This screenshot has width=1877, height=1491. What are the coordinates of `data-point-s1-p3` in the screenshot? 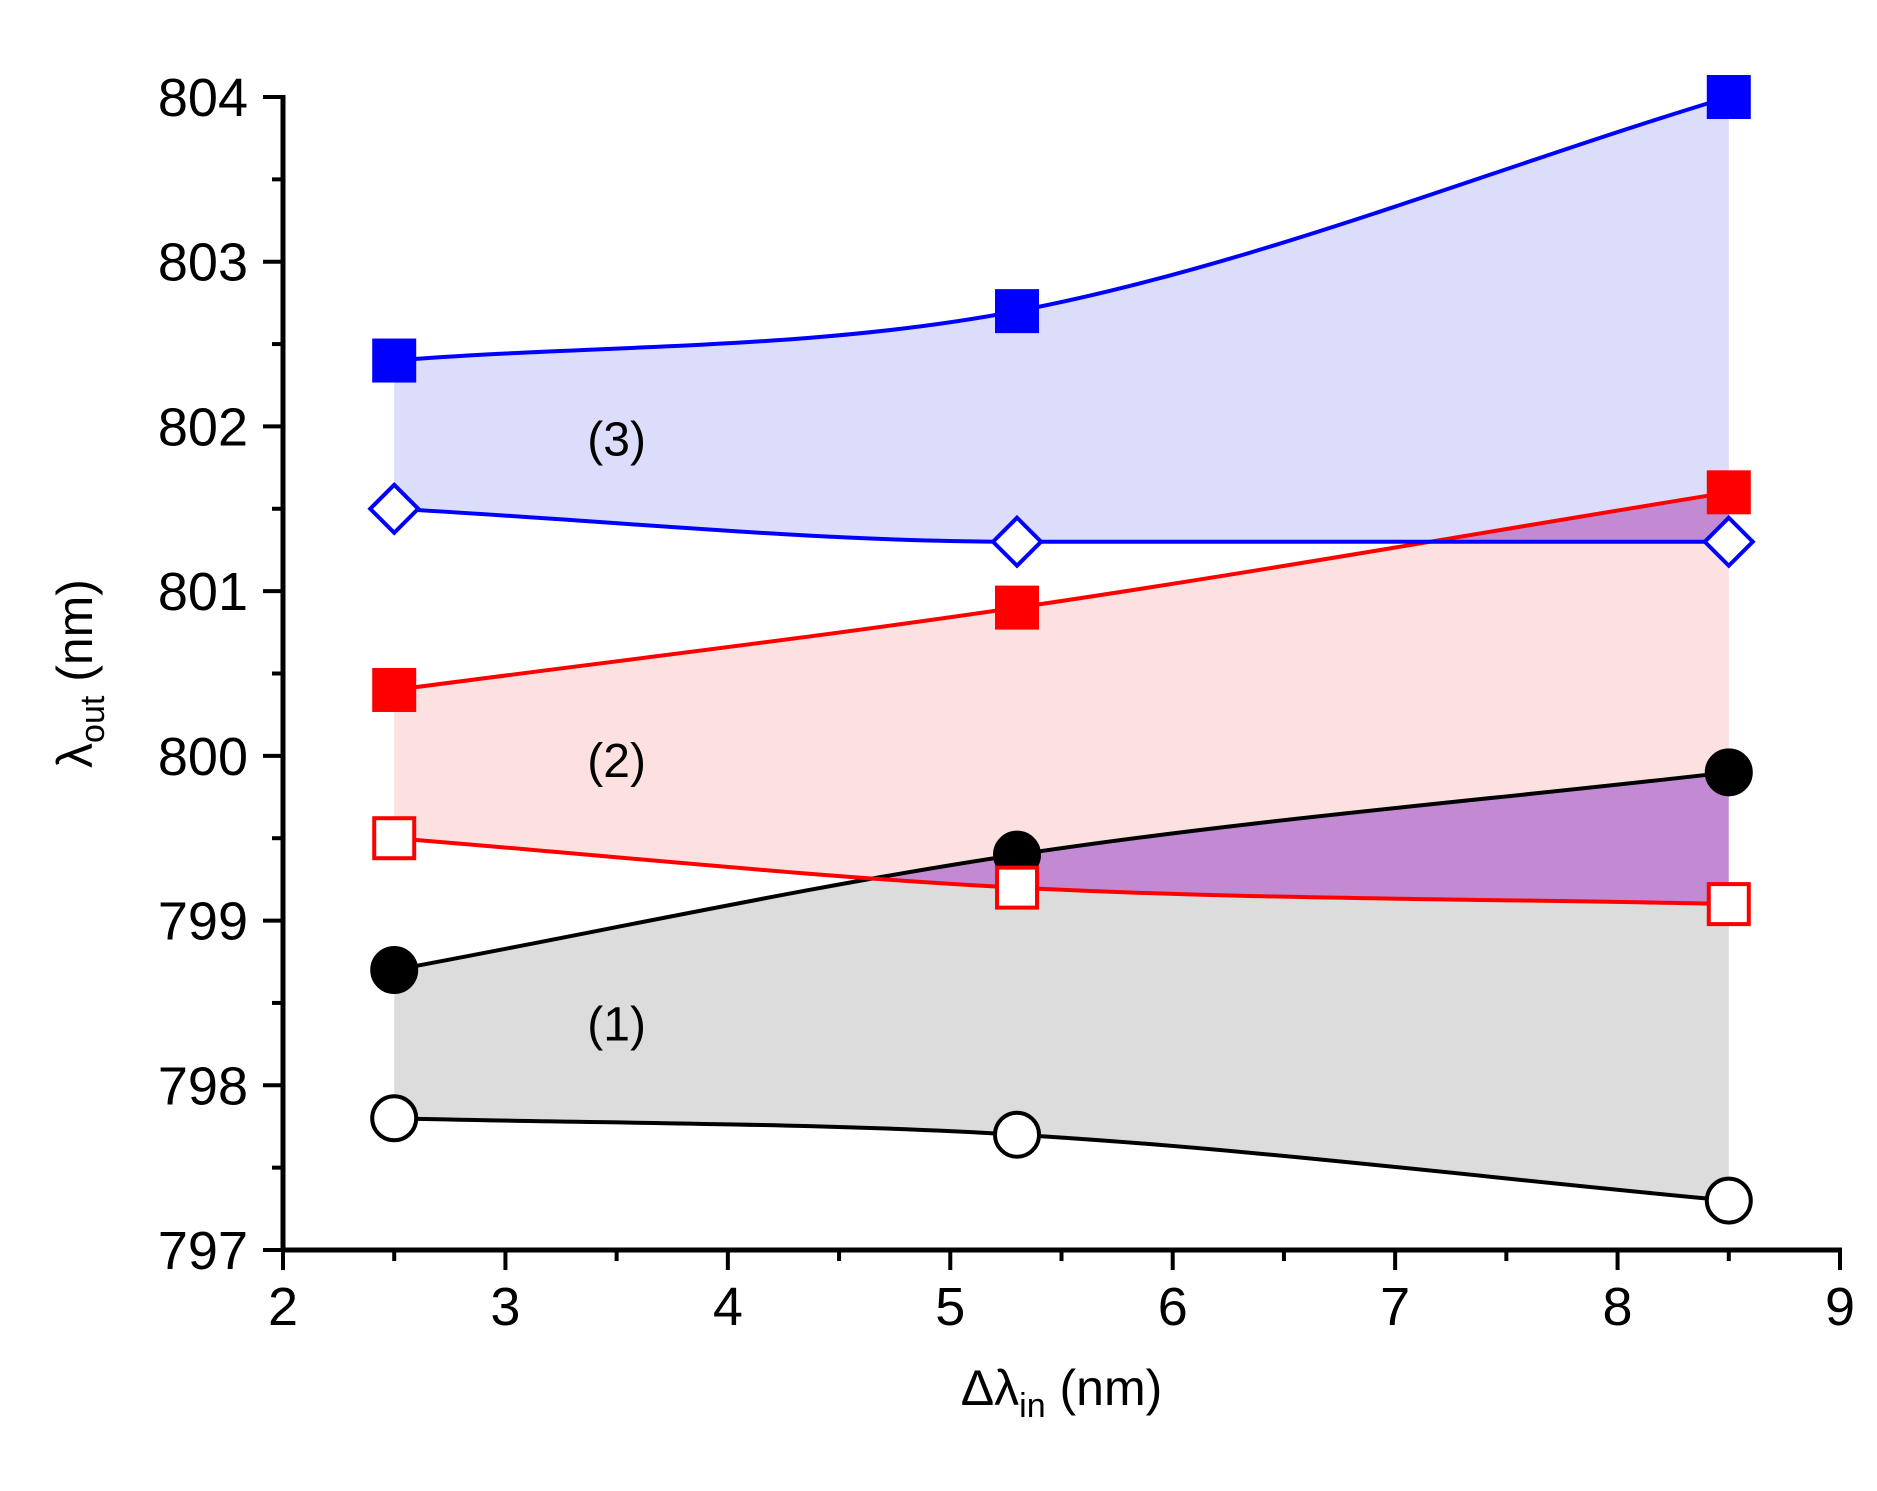 It's located at (1728, 772).